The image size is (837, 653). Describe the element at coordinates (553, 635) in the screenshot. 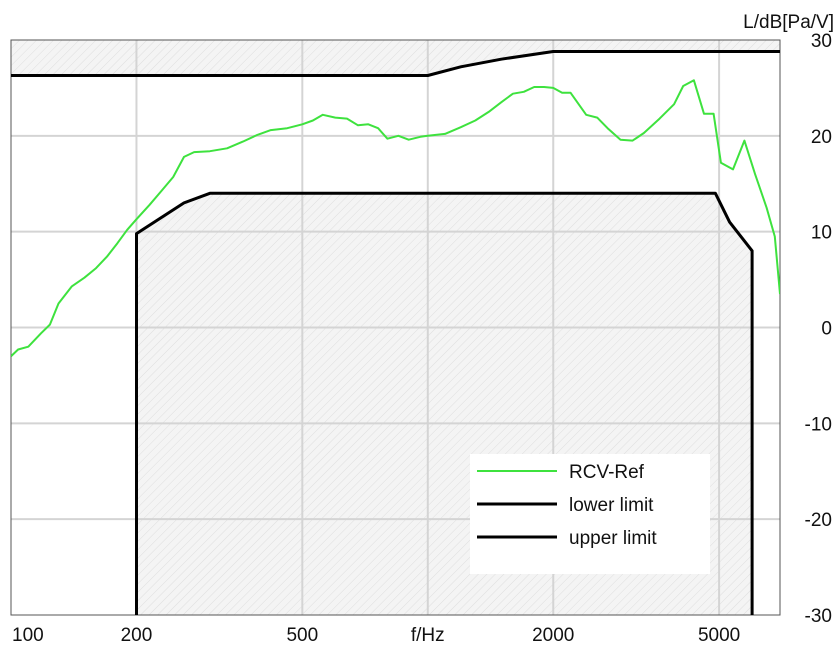

I see `x-tick-label: 2000` at that location.